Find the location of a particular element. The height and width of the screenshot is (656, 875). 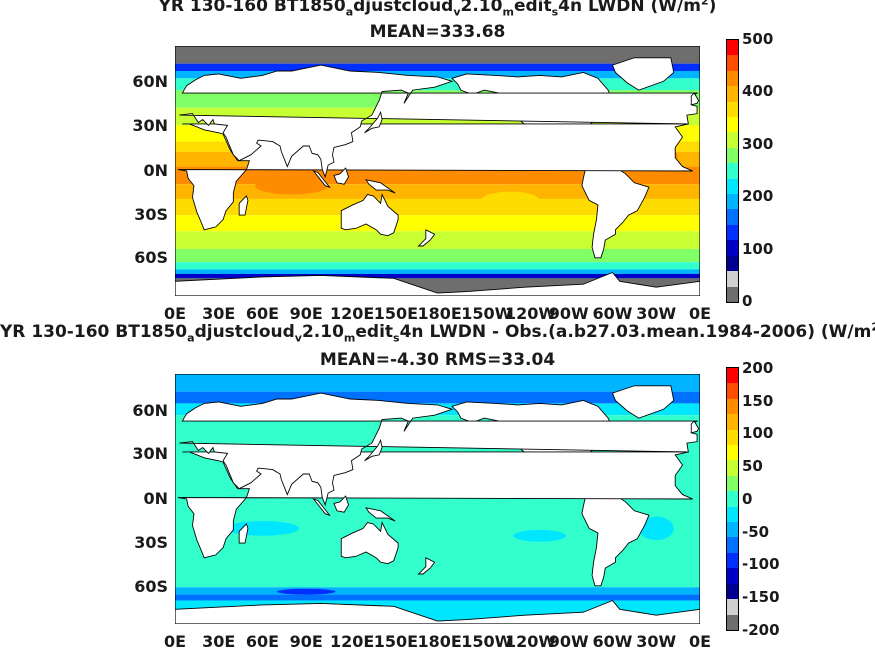

cb1-label-0: 0 is located at coordinates (747, 301).